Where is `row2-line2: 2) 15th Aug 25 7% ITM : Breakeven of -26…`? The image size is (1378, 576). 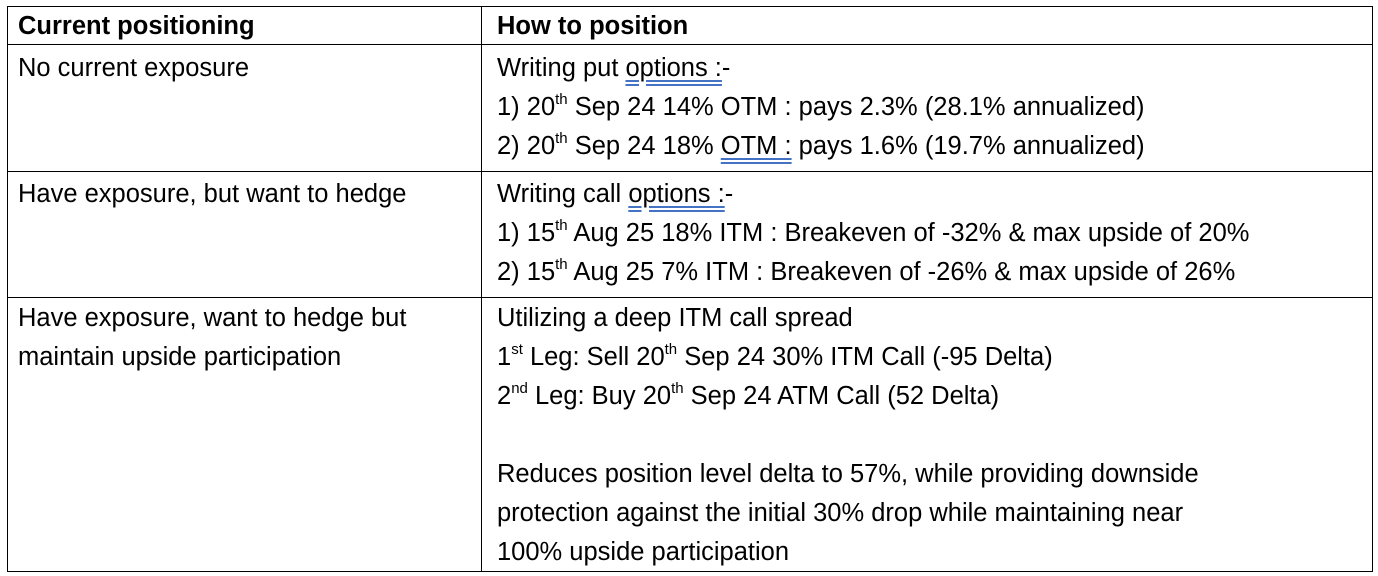
row2-line2: 2) 15th Aug 25 7% ITM : Breakeven of -26… is located at coordinates (866, 271).